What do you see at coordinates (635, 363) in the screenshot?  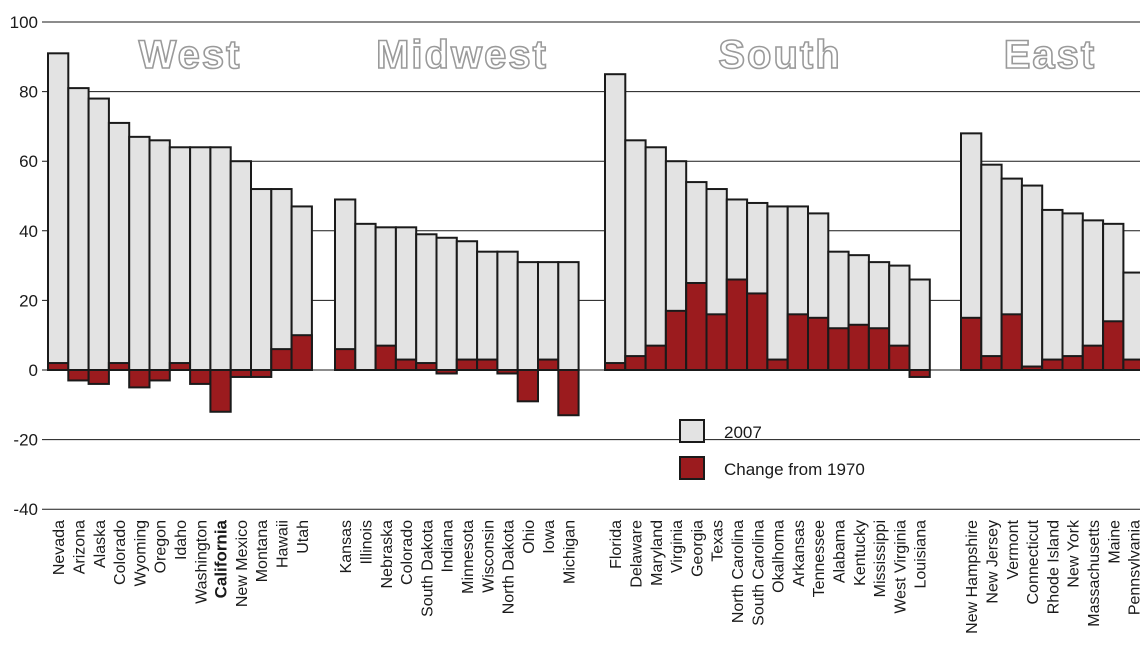 I see `bar-change-delaware` at bounding box center [635, 363].